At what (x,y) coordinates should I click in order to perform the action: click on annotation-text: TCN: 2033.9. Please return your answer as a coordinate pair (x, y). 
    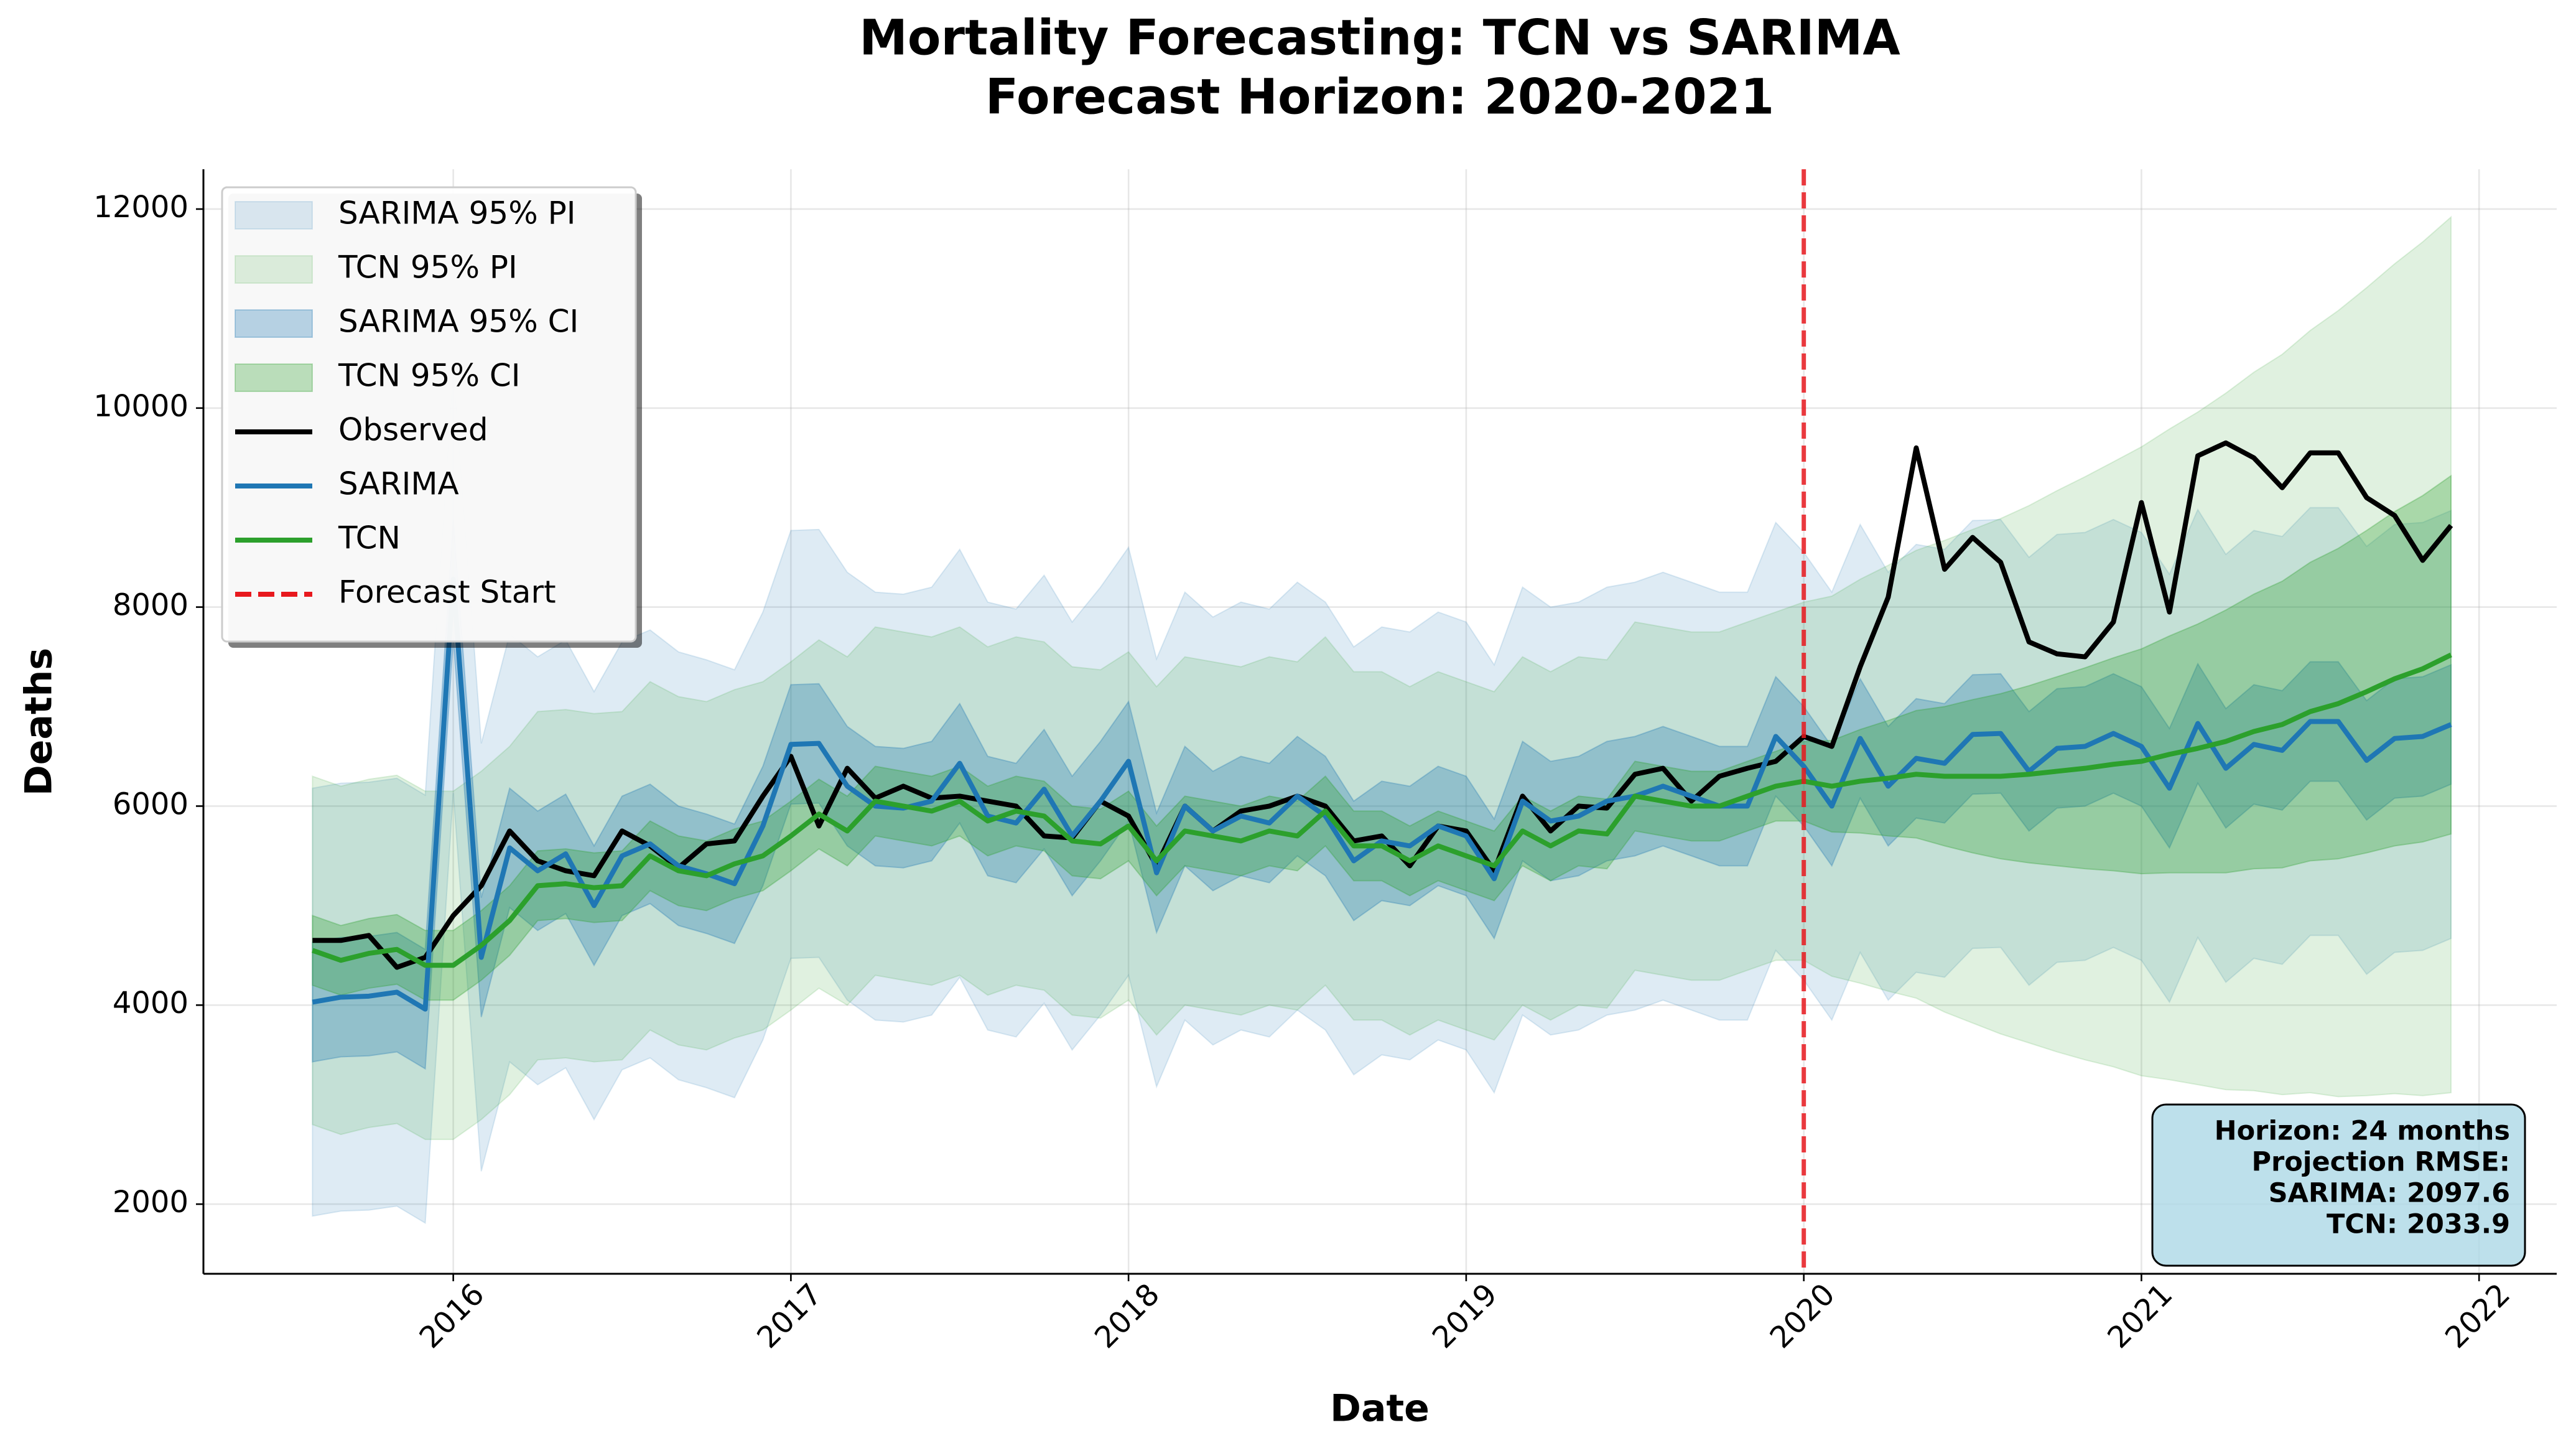
    Looking at the image, I should click on (2418, 1225).